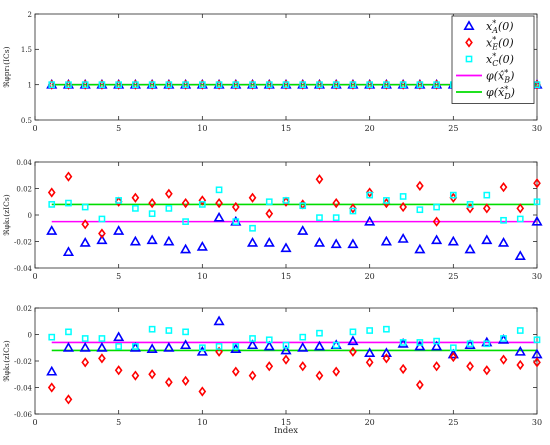  Describe the element at coordinates (469, 25) in the screenshot. I see `legend-marker-swatch` at that location.